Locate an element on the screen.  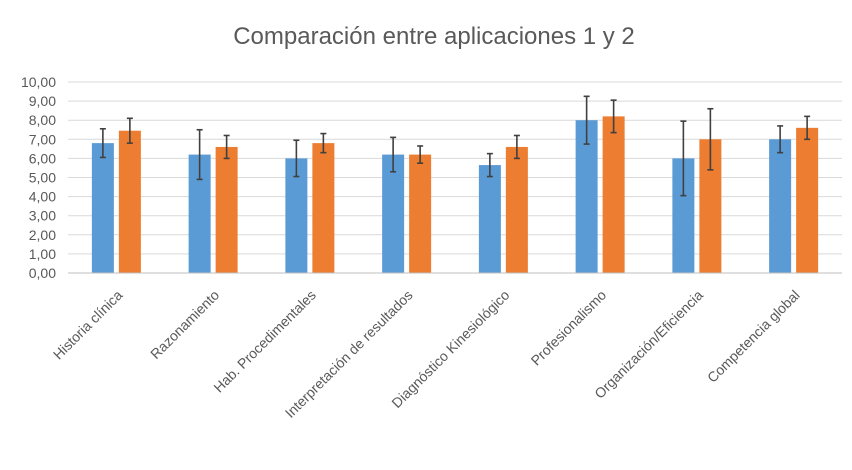
x-tick-label: Hab. Procedimentales is located at coordinates (264, 341).